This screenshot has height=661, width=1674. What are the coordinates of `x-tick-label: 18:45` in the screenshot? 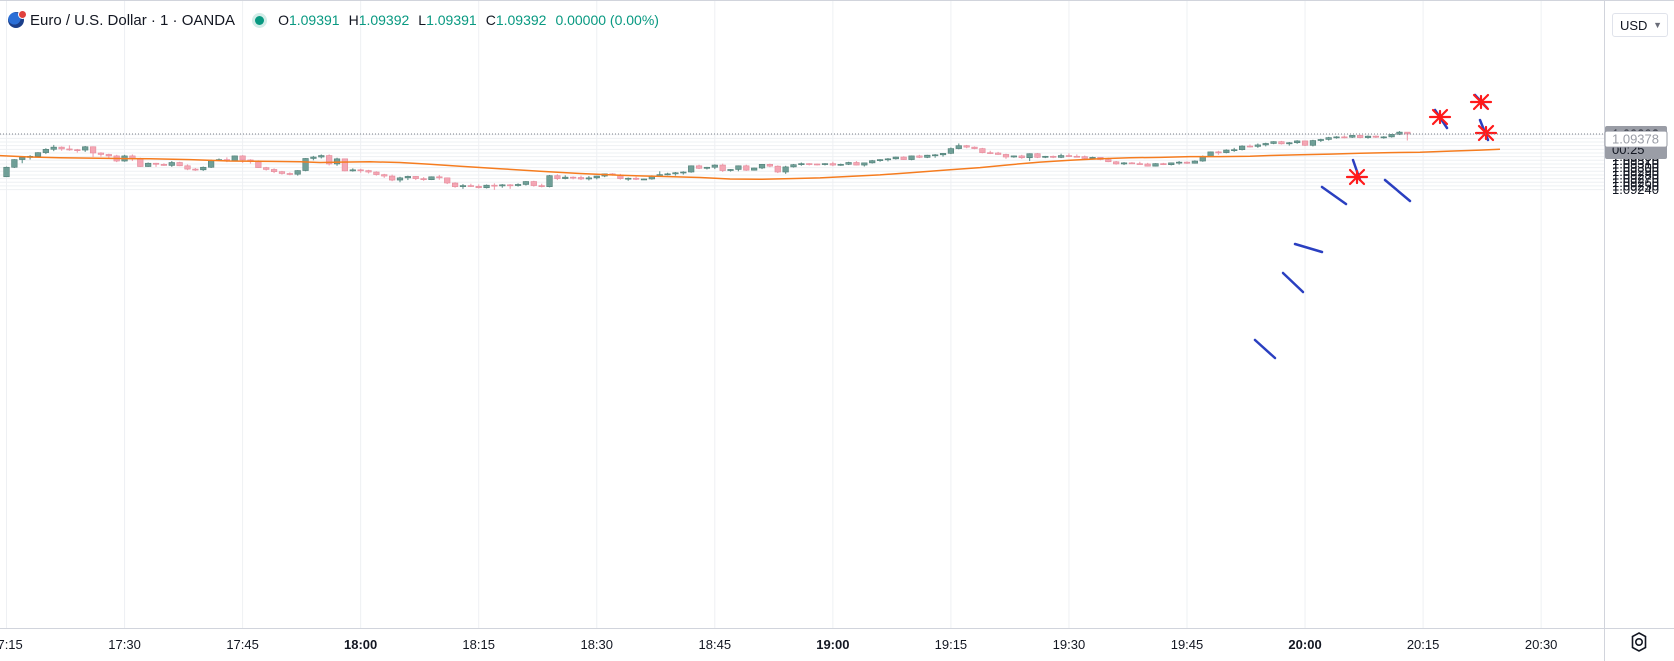 It's located at (715, 644).